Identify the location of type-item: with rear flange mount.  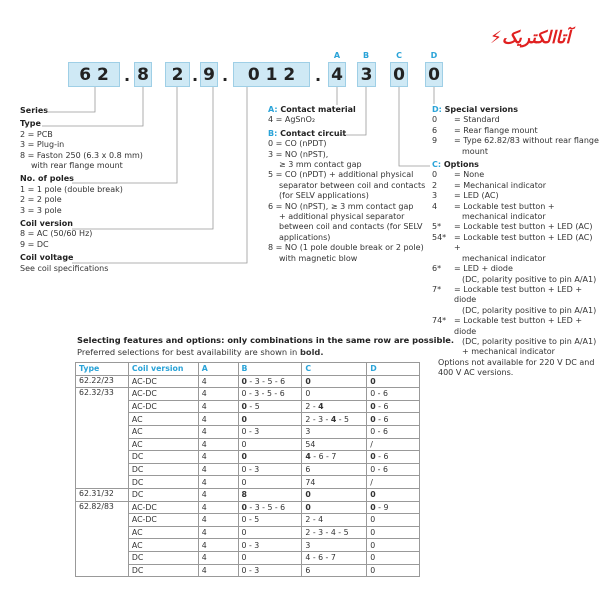
(77, 166).